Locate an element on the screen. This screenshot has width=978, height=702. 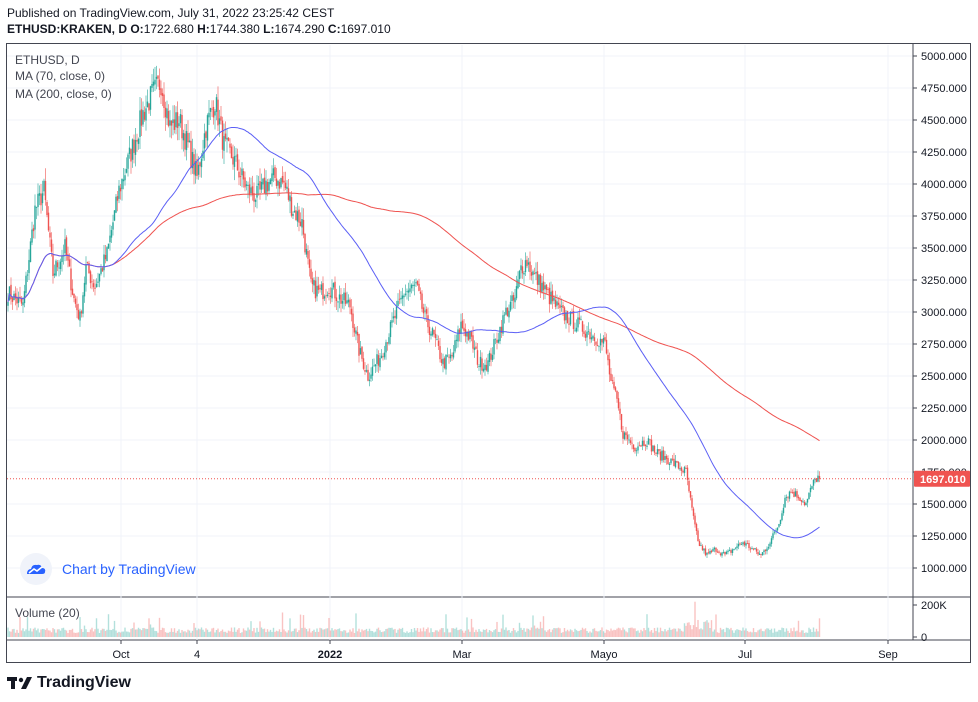
legend-ma70: MA (70, close, 0) is located at coordinates (60, 76).